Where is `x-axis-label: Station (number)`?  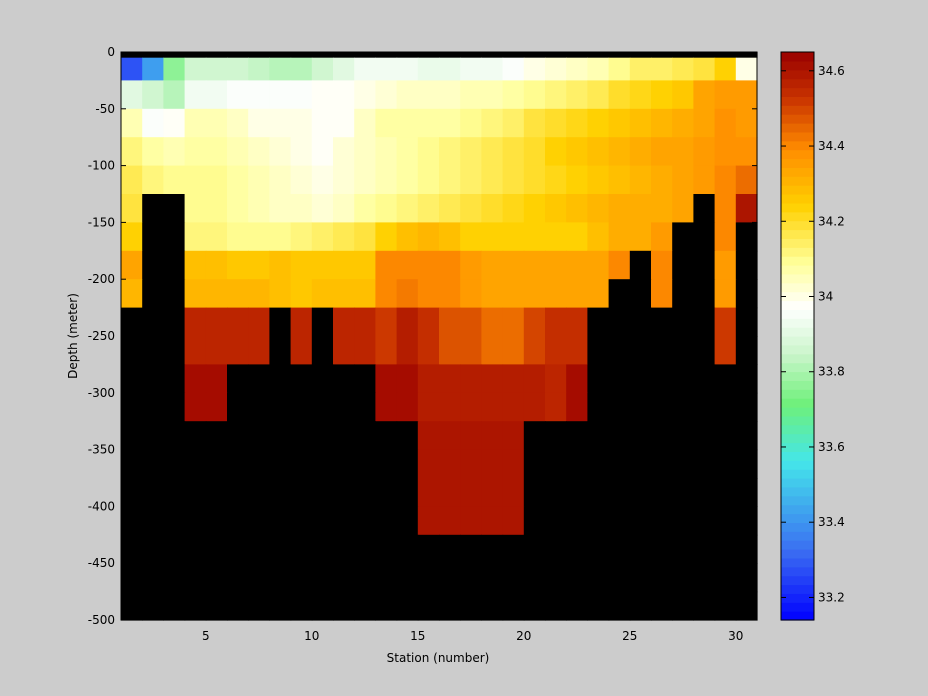
x-axis-label: Station (number) is located at coordinates (438, 658).